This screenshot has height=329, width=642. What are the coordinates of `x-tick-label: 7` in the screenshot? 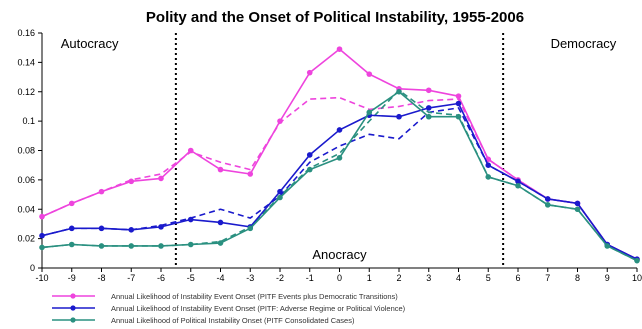 It's located at (547, 278).